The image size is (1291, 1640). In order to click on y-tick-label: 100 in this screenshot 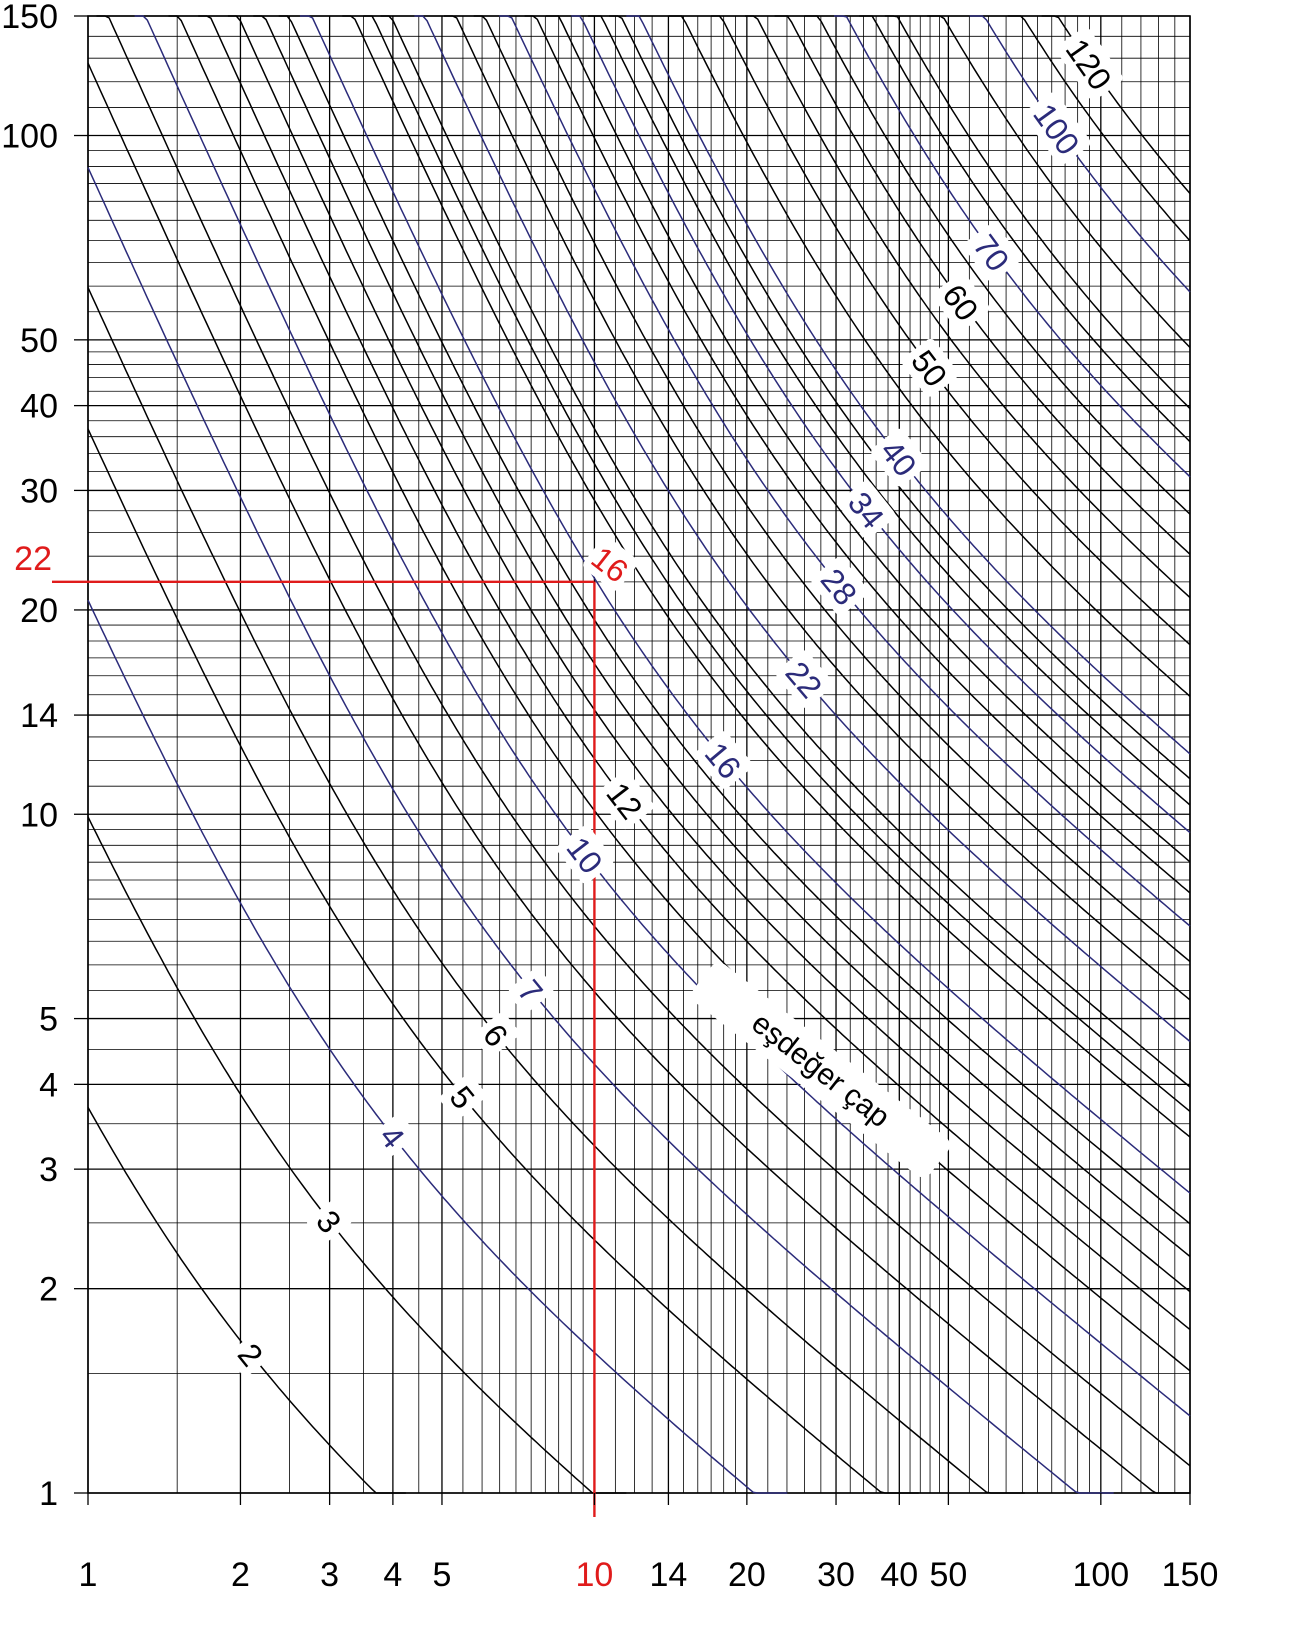, I will do `click(29, 137)`.